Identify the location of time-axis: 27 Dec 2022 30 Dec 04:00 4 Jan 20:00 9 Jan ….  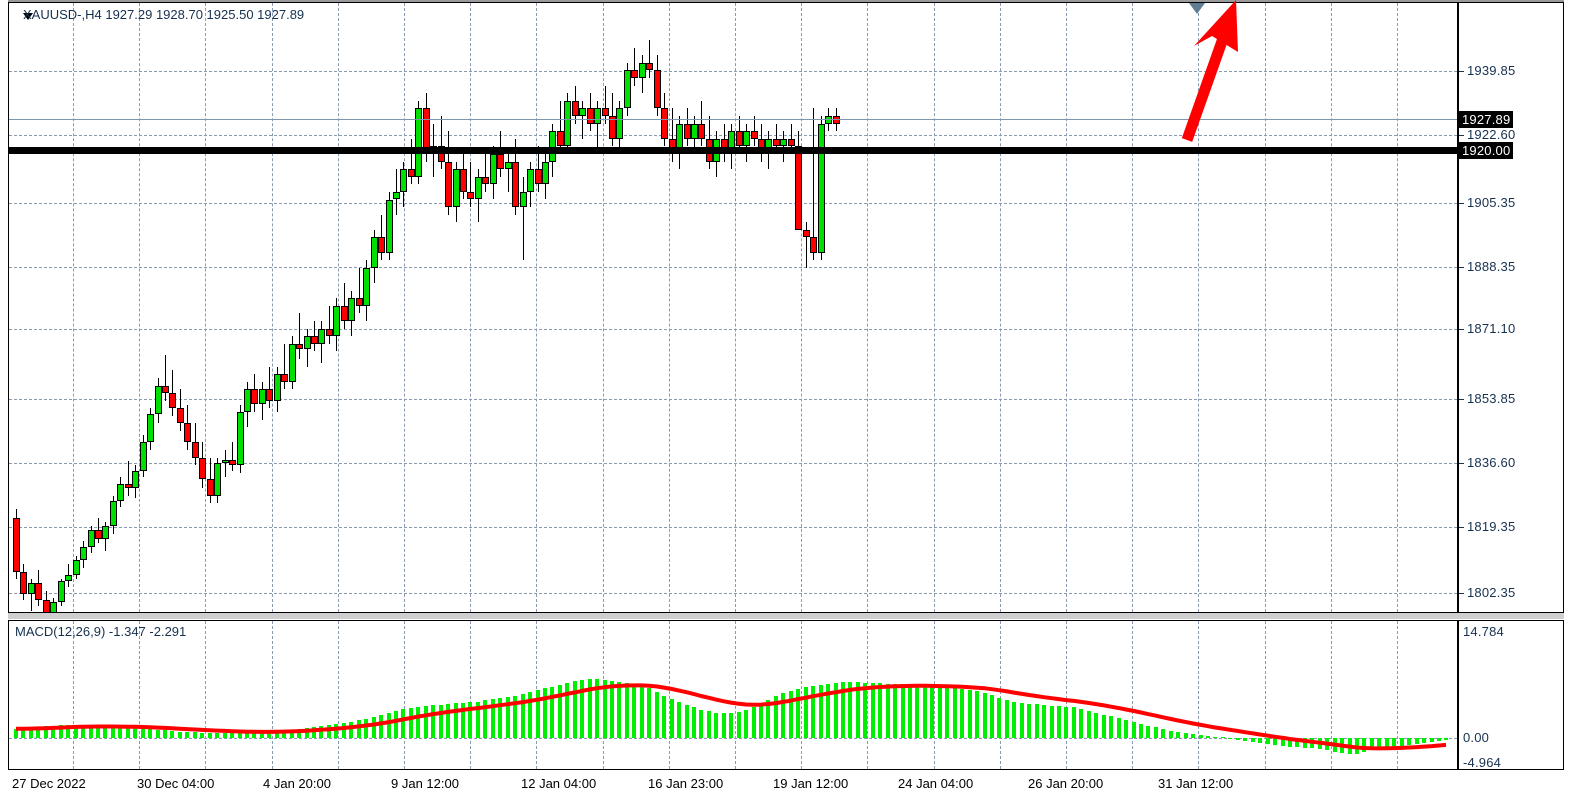
(786, 787).